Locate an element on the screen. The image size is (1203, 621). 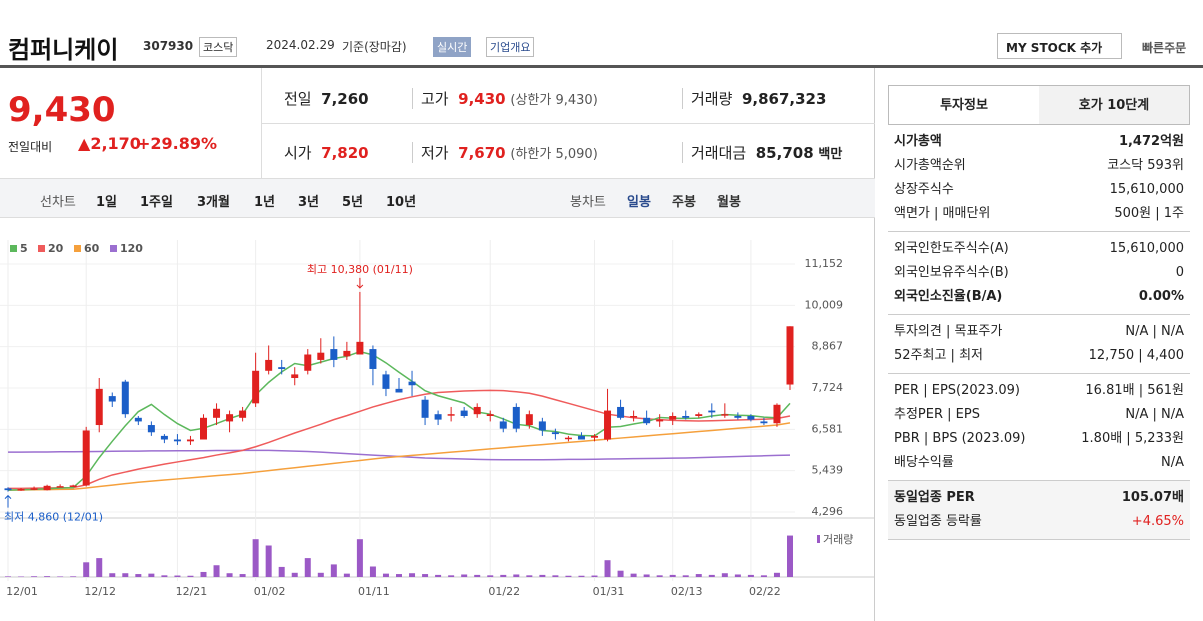
info-label: PER | EPS(2023.09) is located at coordinates (957, 390).